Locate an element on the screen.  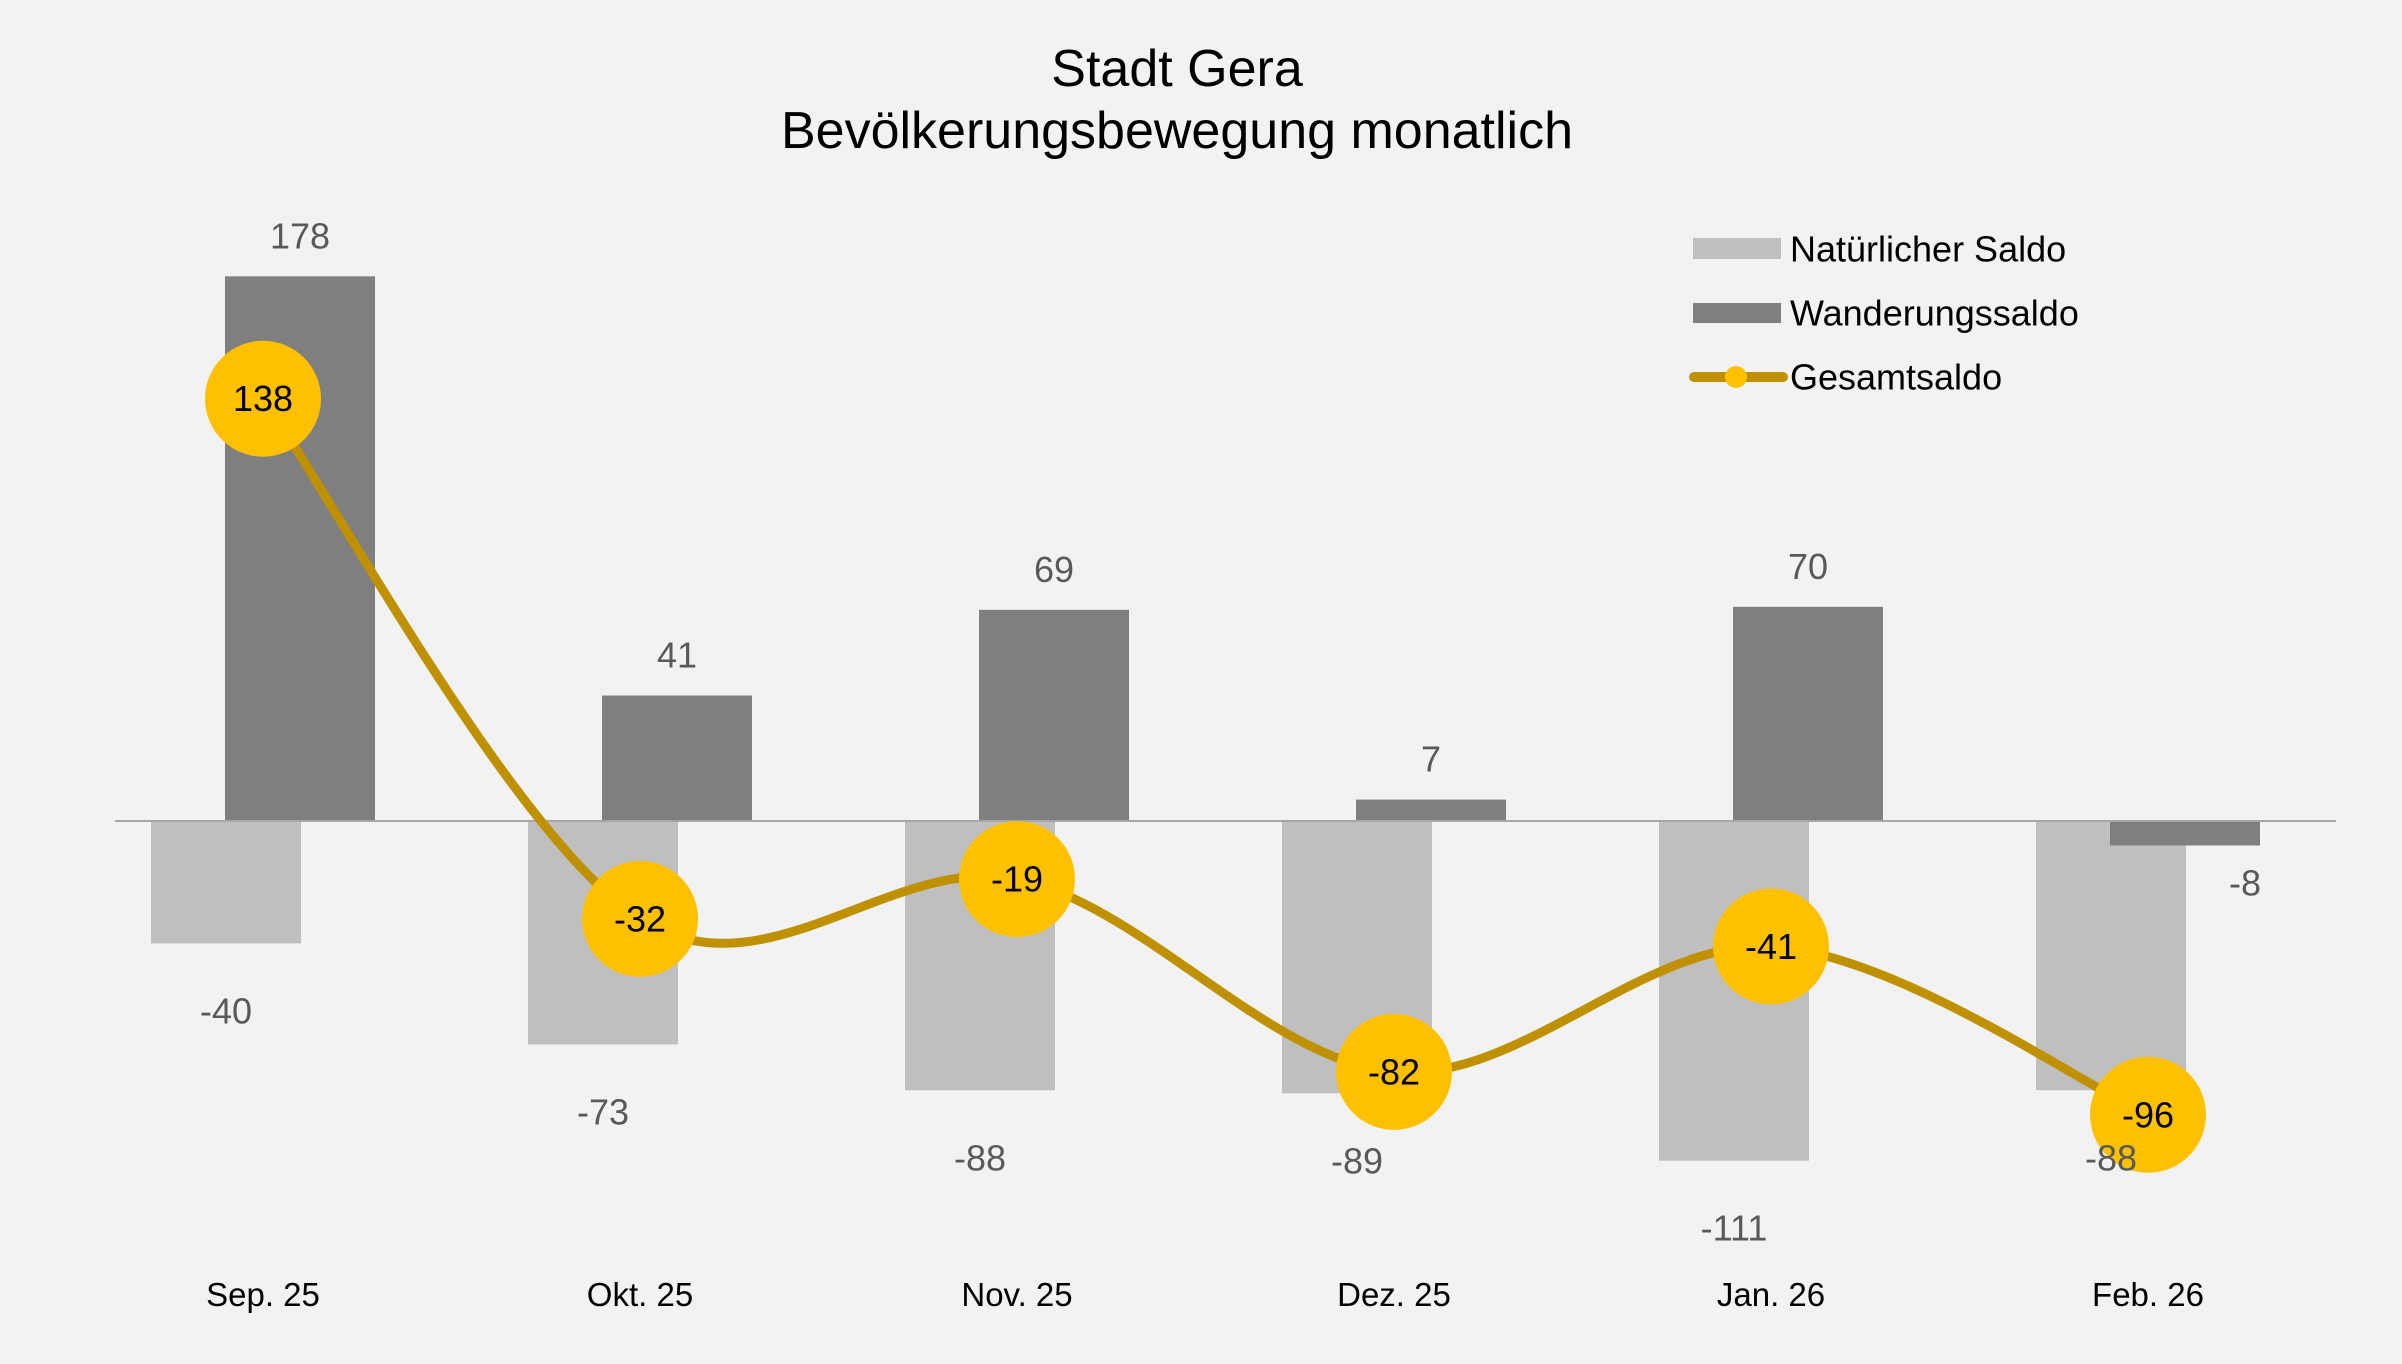
legend-label-natural: Natürlicher Saldo is located at coordinates (1928, 249).